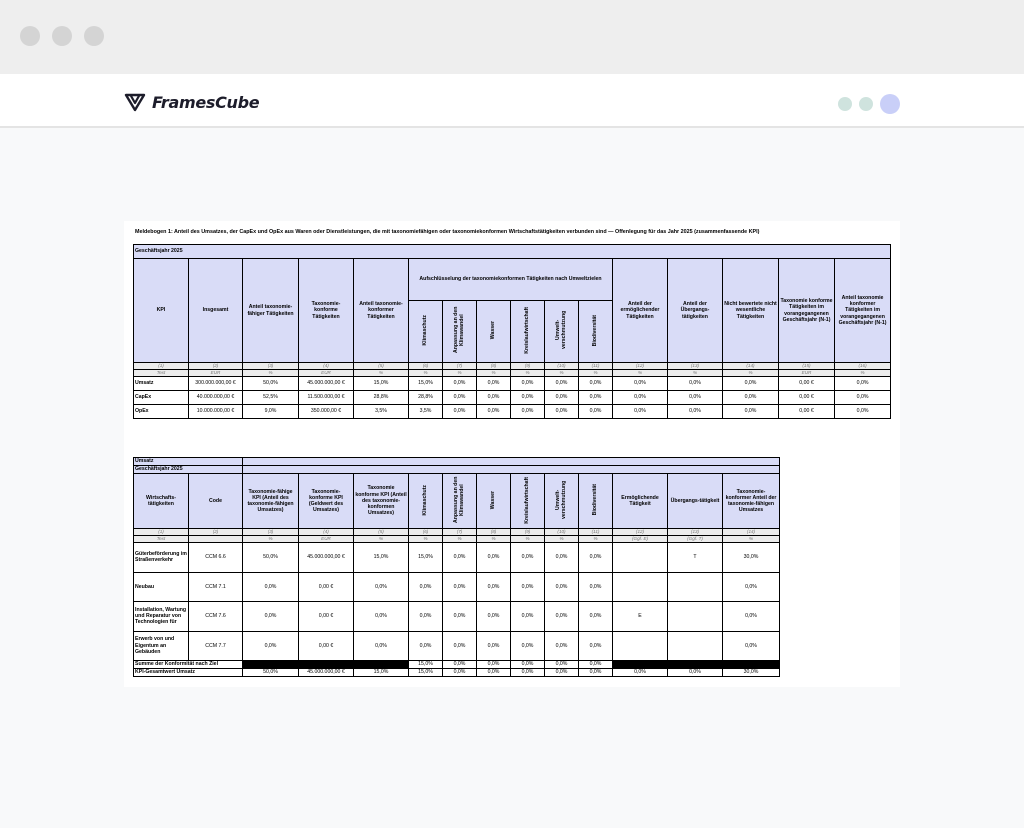 This screenshot has width=1024, height=828. Describe the element at coordinates (425, 331) in the screenshot. I see `col-header-objective: Klimaschutz` at that location.